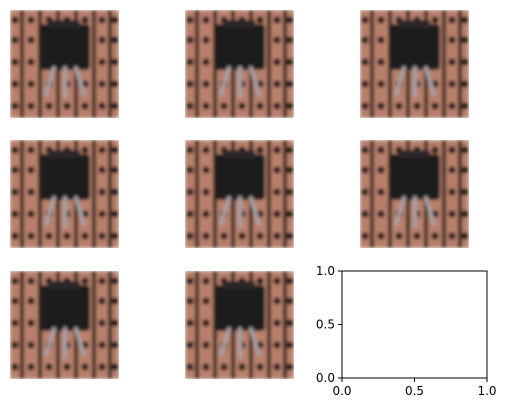 This screenshot has width=508, height=413. Describe the element at coordinates (64, 154) in the screenshot. I see `component-top` at that location.